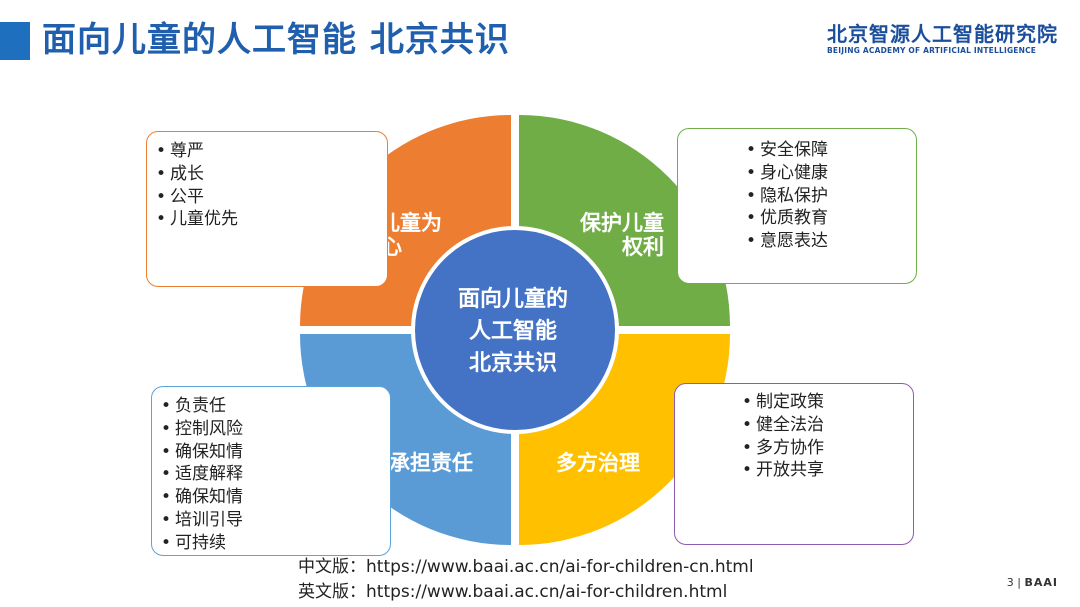  I want to click on bullet-item: 培训引导, so click(275, 520).